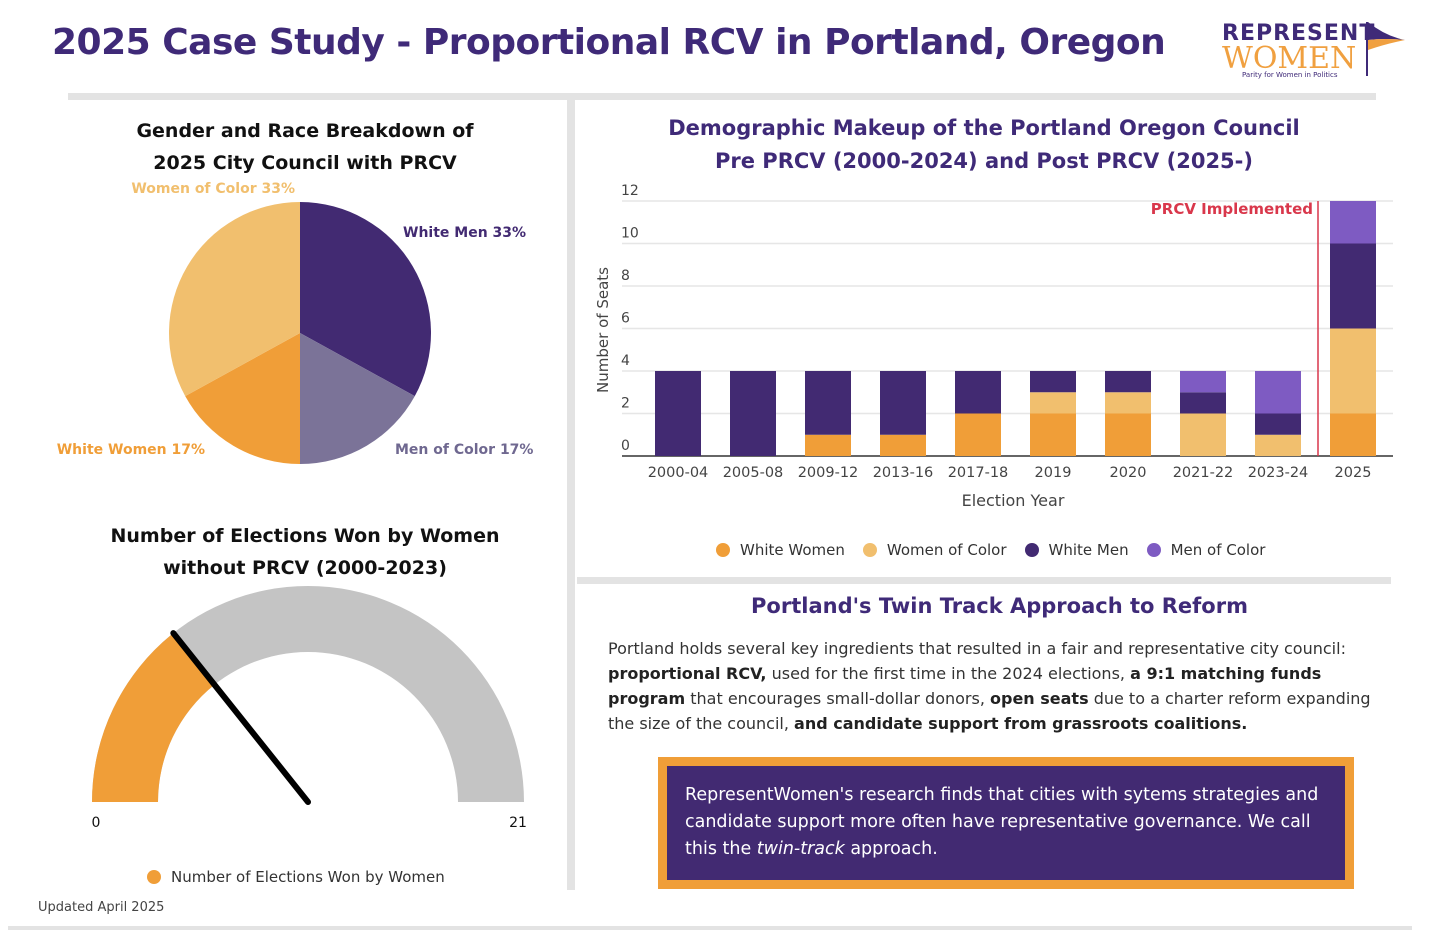  I want to click on x-tick-label: 2005-08, so click(753, 473).